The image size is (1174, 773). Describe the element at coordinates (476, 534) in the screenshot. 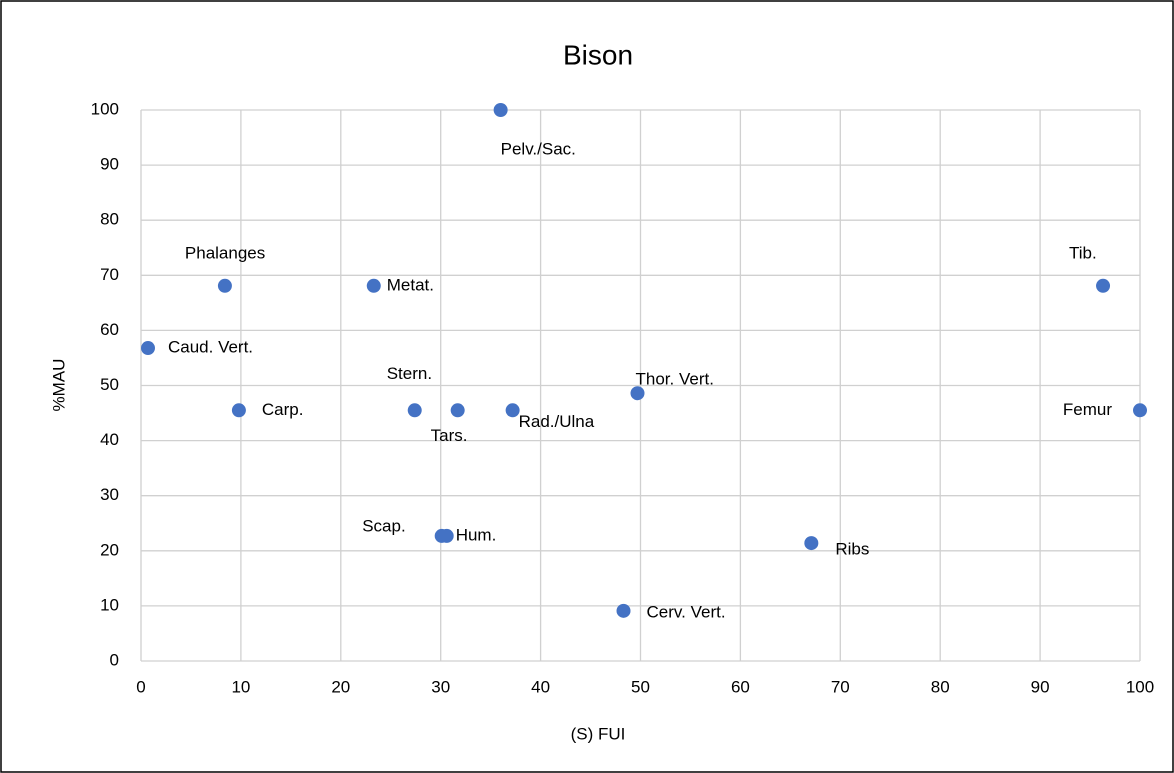

I see `point-label: Hum.` at that location.